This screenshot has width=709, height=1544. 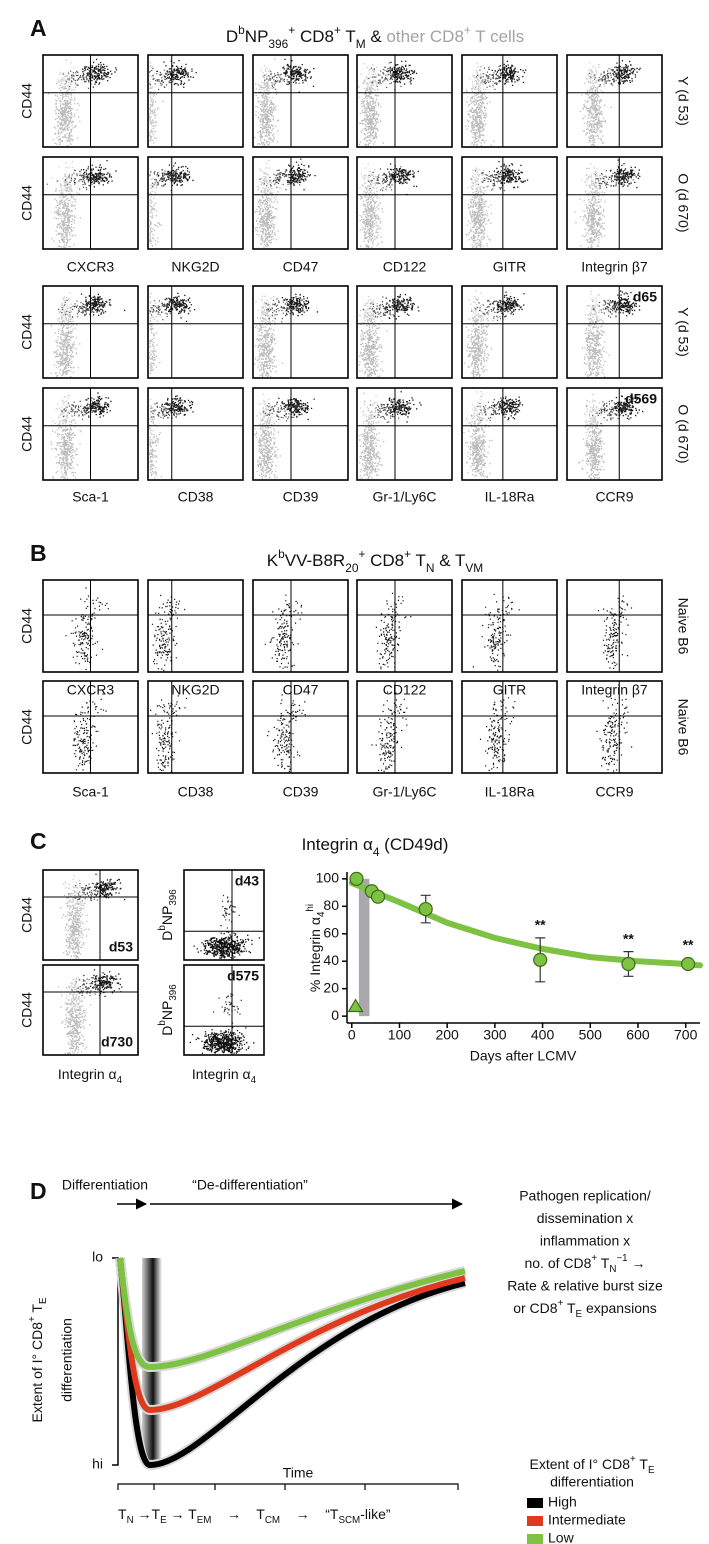 I want to click on text-segment: % Integrin α, so click(x=315, y=954).